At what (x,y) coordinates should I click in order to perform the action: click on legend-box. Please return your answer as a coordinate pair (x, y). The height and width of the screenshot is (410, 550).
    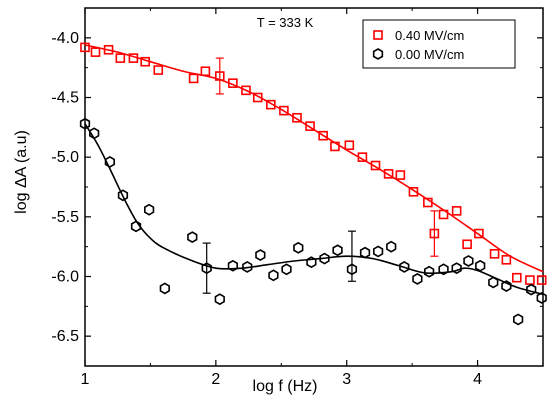
    Looking at the image, I should click on (439, 44).